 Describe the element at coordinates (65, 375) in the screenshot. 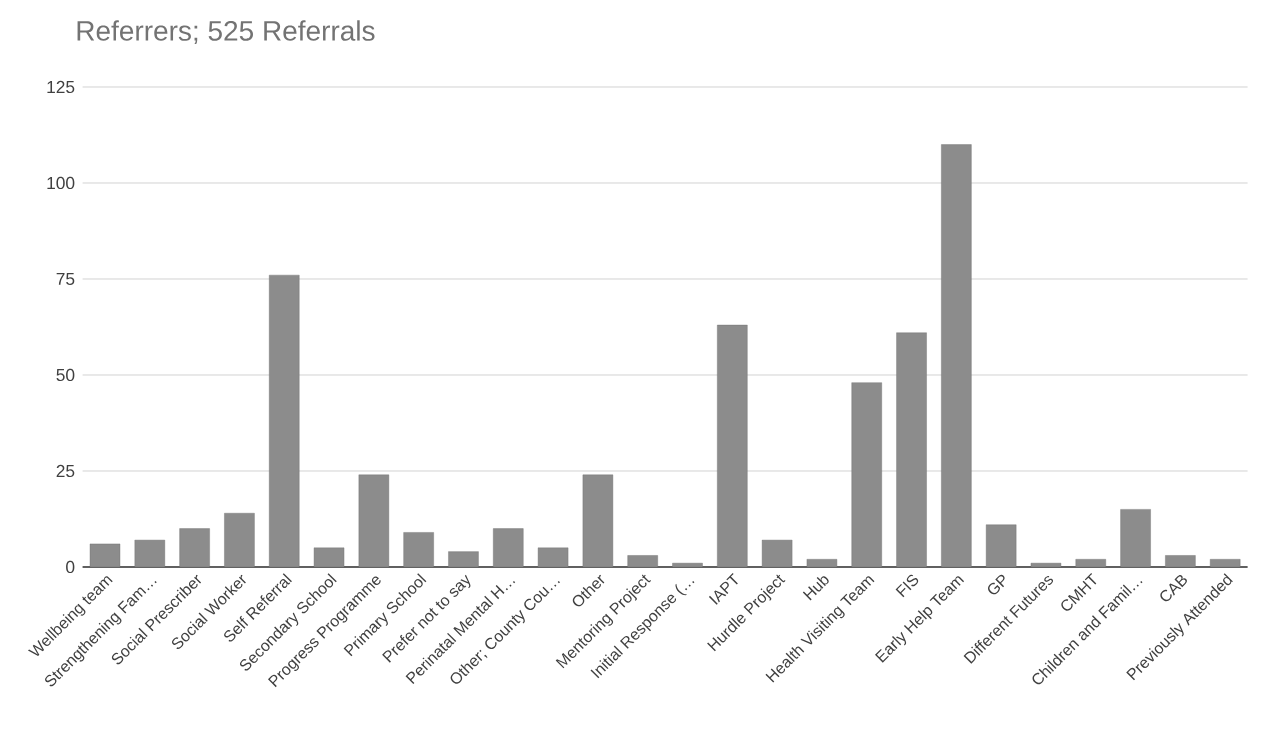

I see `y-tick-label: 50` at that location.